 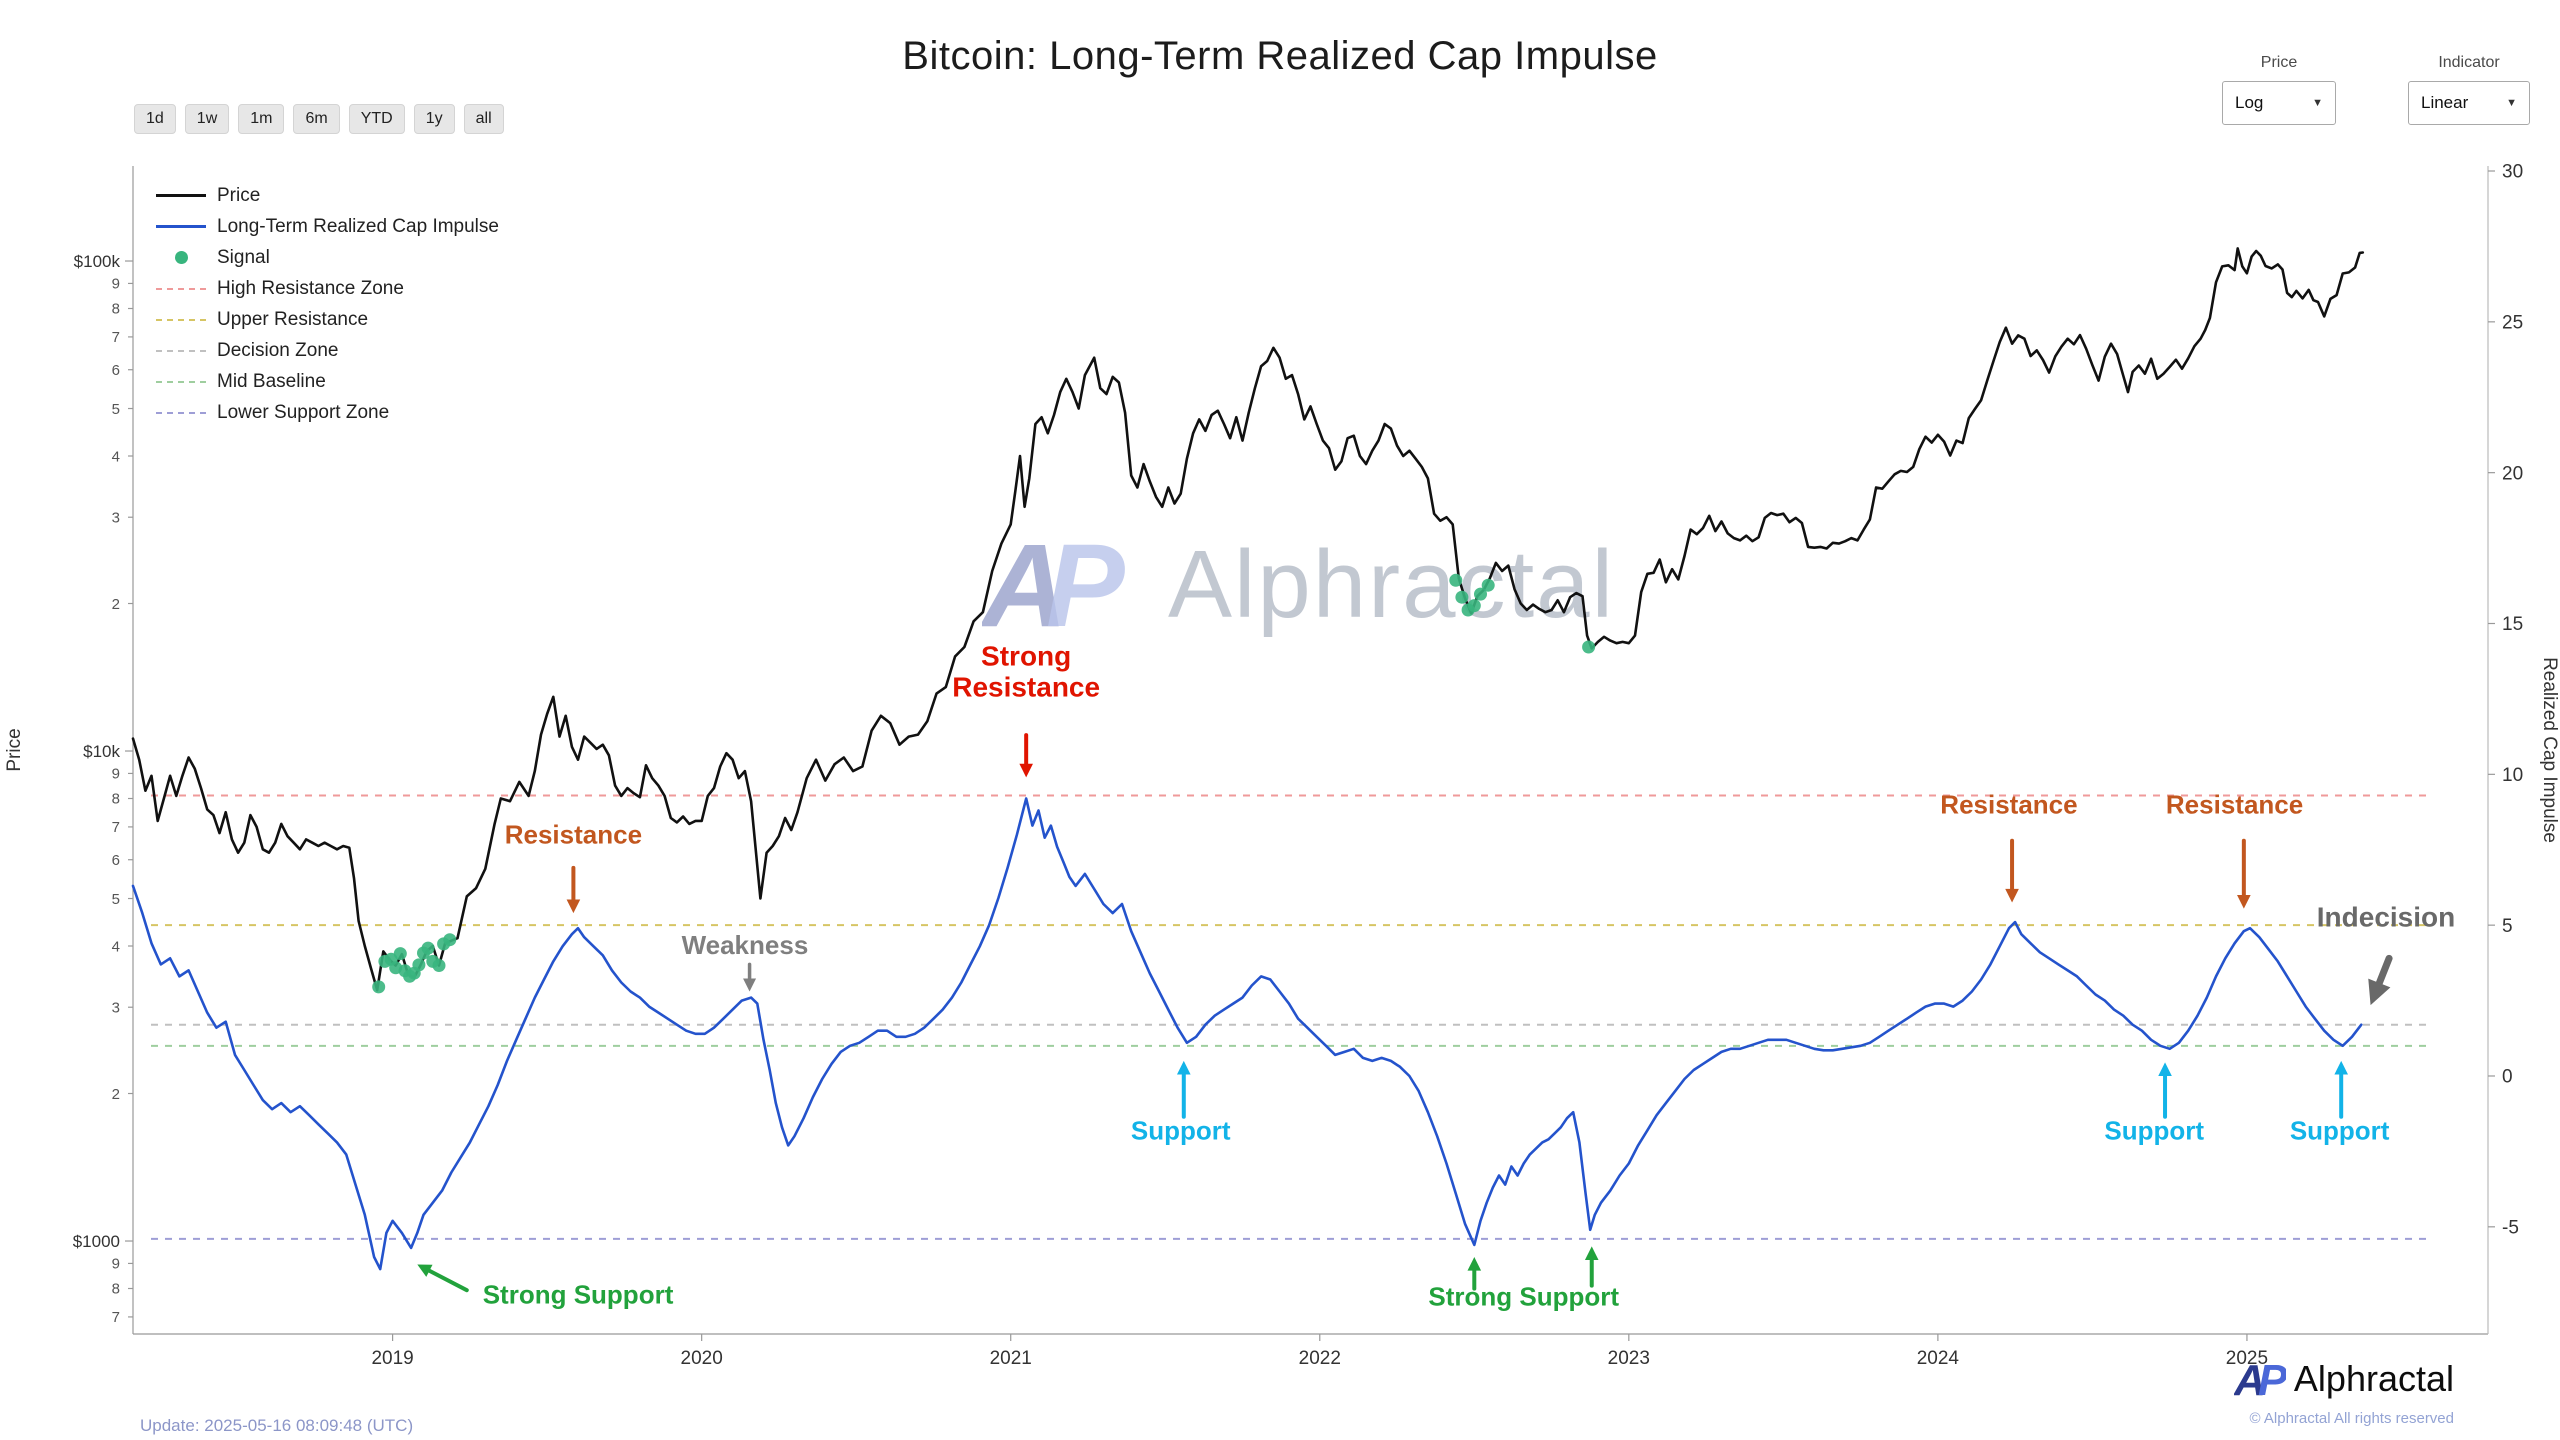 What do you see at coordinates (116, 370) in the screenshot?
I see `price-axis-tick-label: 6` at bounding box center [116, 370].